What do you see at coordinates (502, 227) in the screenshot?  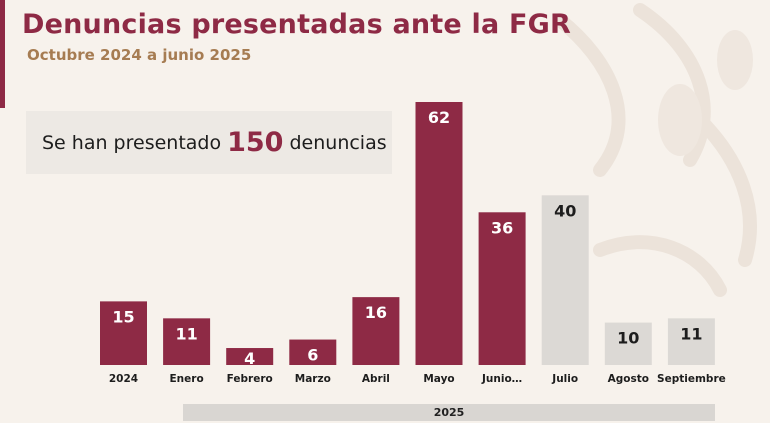 I see `data-label: 36` at bounding box center [502, 227].